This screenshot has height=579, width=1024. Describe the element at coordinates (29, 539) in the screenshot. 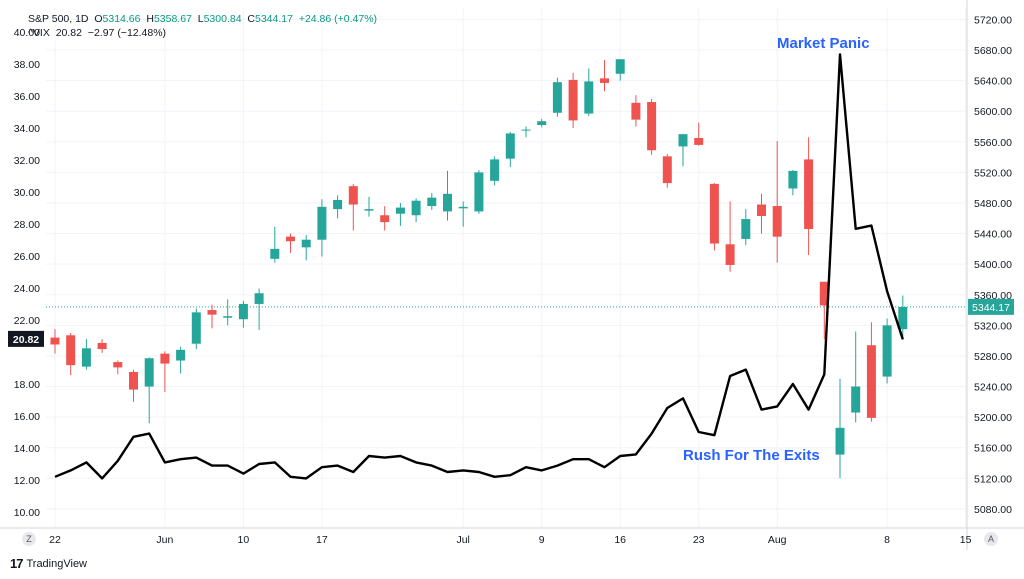

I see `scale-left-button: Z` at that location.